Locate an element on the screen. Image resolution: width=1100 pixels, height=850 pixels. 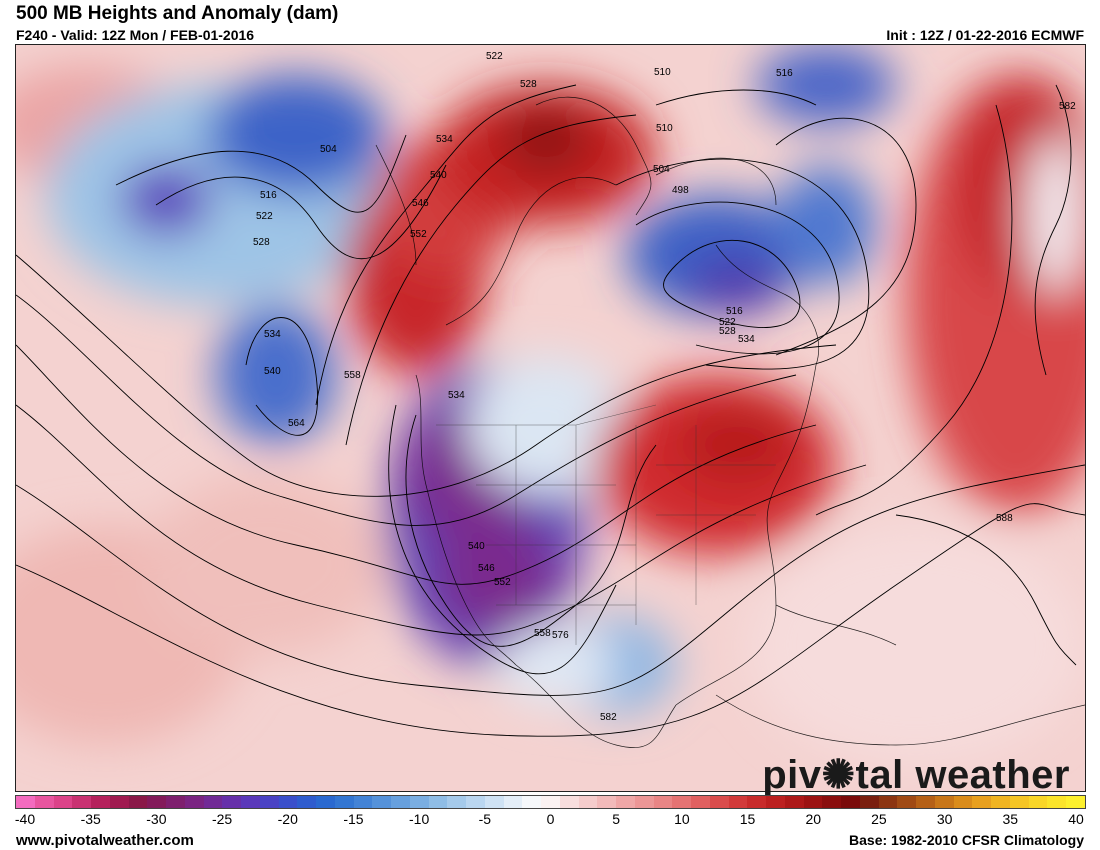
colorbar-tick-label: 25 is located at coordinates (879, 819).